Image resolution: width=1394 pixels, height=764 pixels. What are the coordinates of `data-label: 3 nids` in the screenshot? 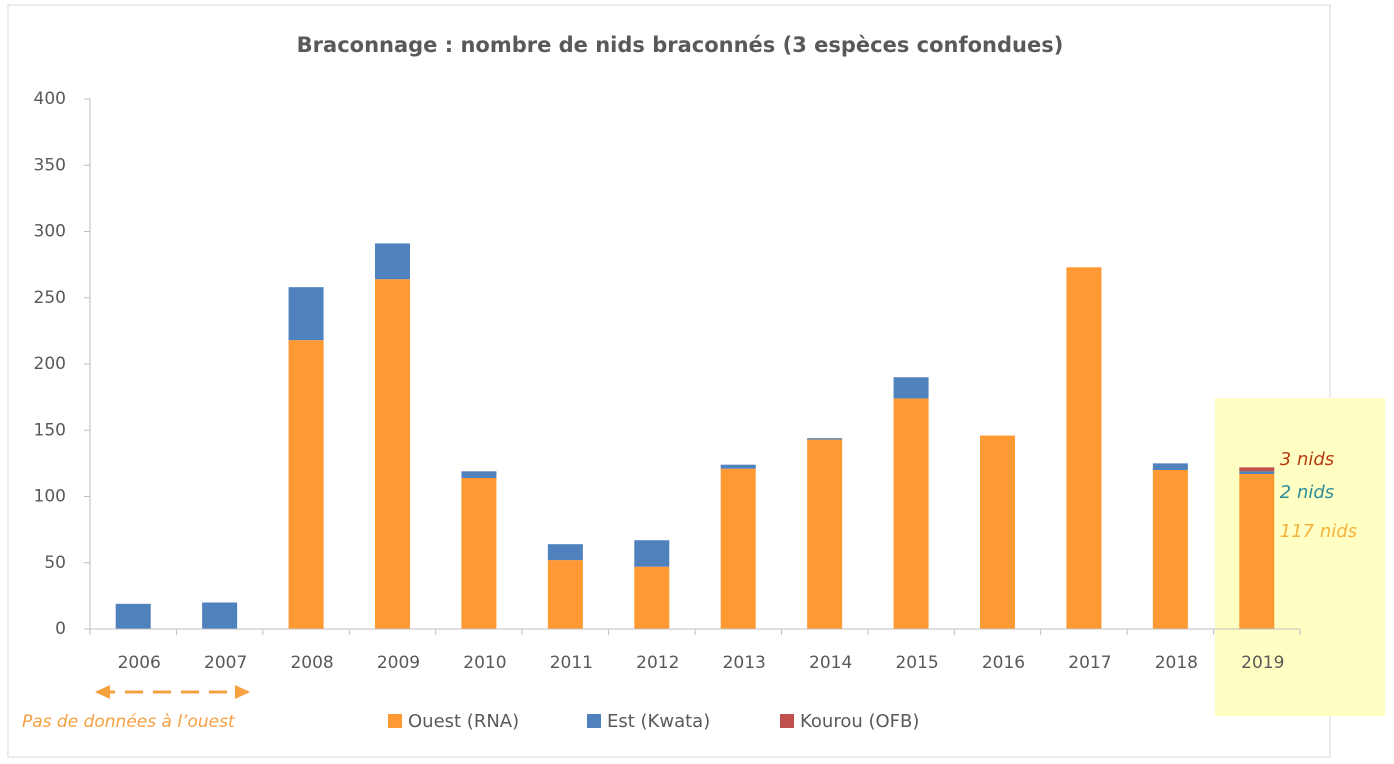 It's located at (1307, 459).